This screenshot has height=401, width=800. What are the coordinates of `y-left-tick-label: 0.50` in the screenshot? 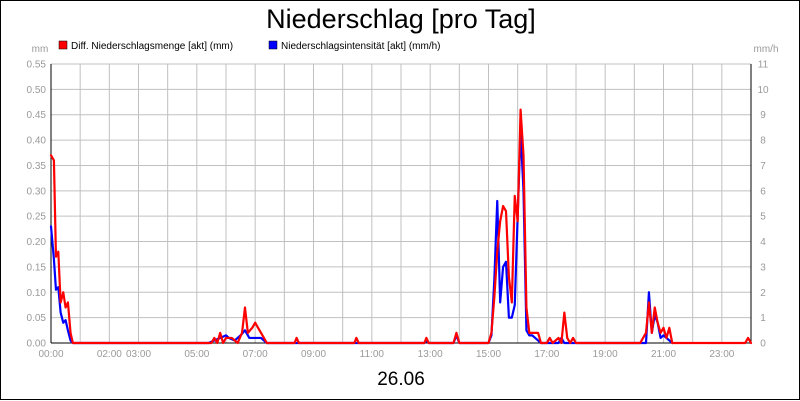 It's located at (37, 90).